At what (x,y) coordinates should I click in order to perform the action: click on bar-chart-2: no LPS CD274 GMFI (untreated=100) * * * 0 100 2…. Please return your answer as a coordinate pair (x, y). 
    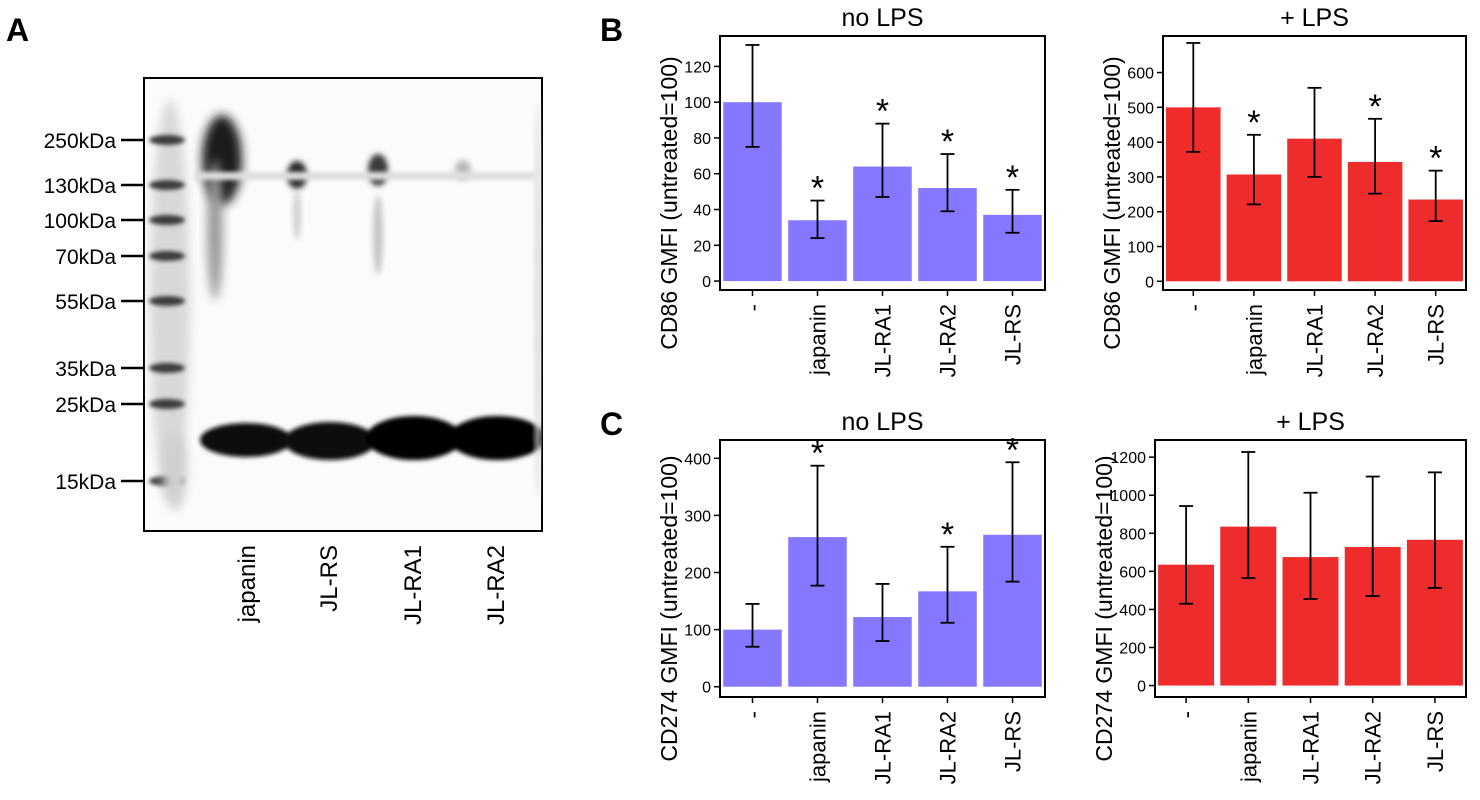
    Looking at the image, I should click on (851, 596).